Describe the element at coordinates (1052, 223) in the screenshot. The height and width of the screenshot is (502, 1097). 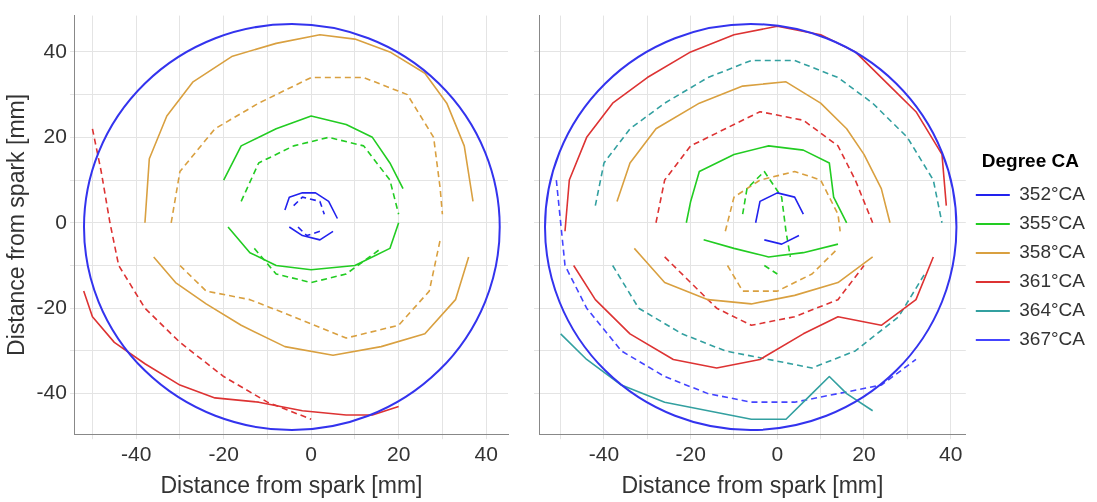
I see `legend-label: 355°CA` at that location.